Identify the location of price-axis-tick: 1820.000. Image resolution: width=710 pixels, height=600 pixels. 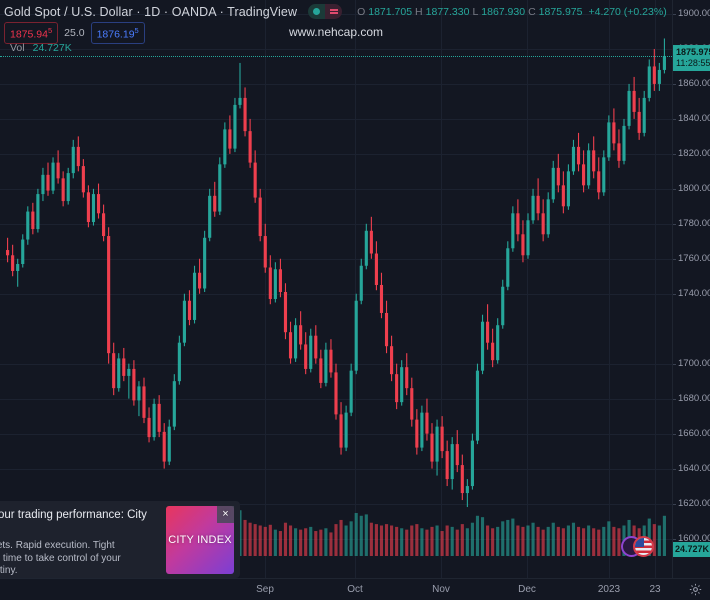
(691, 153).